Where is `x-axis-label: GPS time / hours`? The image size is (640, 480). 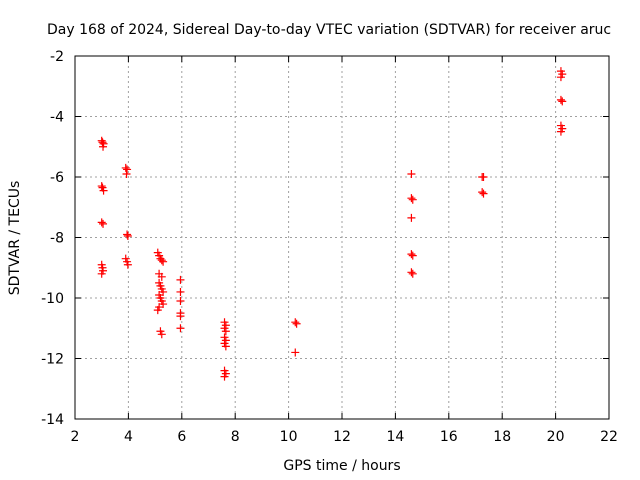
x-axis-label: GPS time / hours is located at coordinates (341, 466).